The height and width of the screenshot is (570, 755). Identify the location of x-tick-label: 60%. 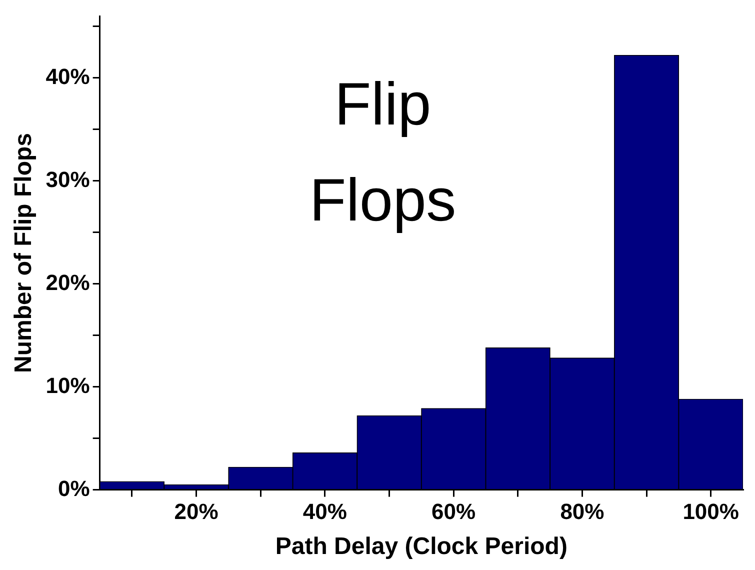
(454, 511).